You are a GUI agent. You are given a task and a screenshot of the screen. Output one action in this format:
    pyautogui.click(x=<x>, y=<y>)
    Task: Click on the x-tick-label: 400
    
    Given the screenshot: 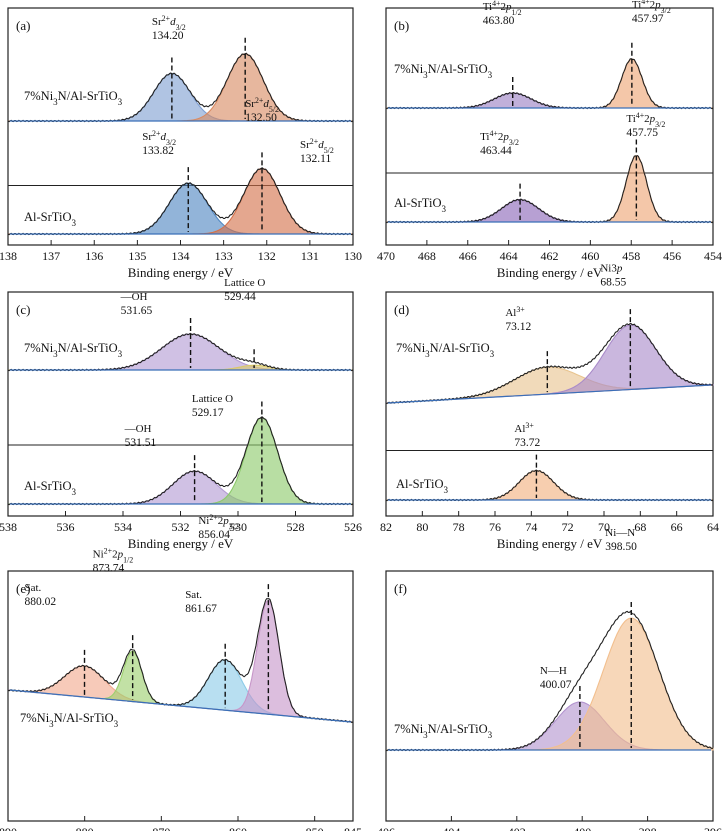 What is the action you would take?
    pyautogui.click(x=582, y=828)
    